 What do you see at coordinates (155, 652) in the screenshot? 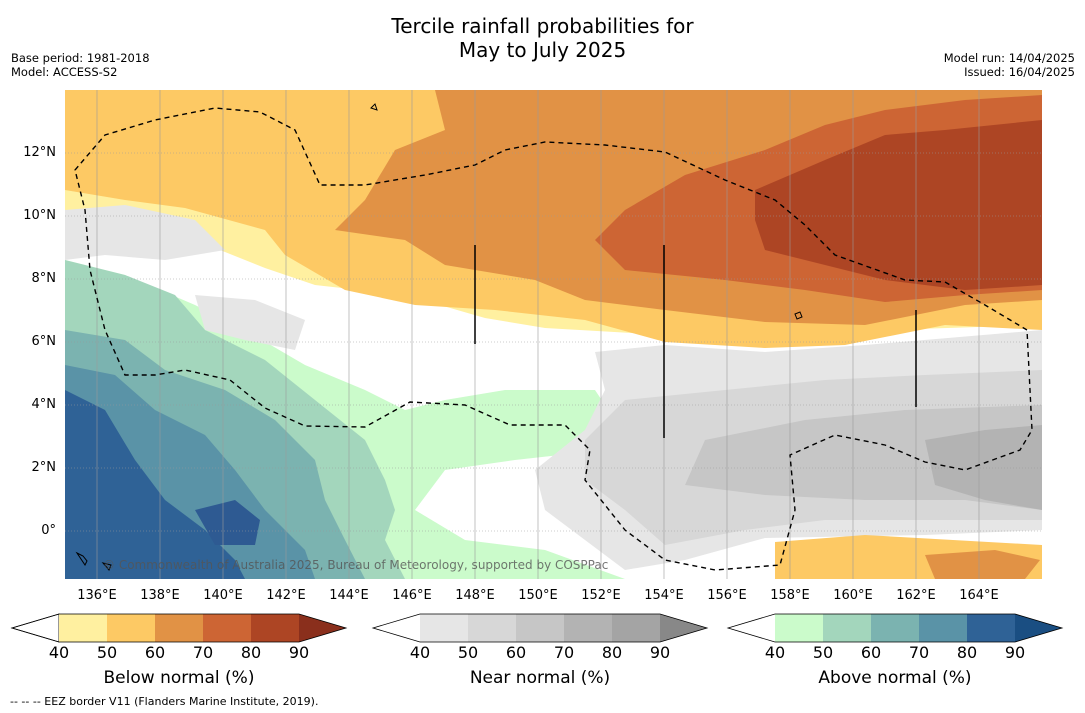
I see `cb-below-tick-60: 60` at bounding box center [155, 652].